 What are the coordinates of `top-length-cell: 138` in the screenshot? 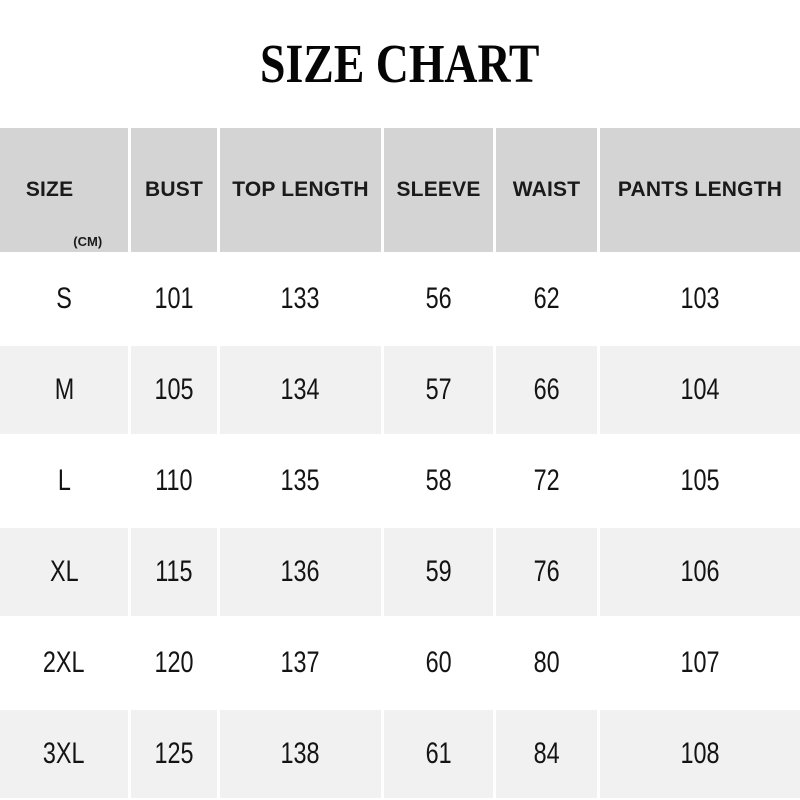 It's located at (300, 754).